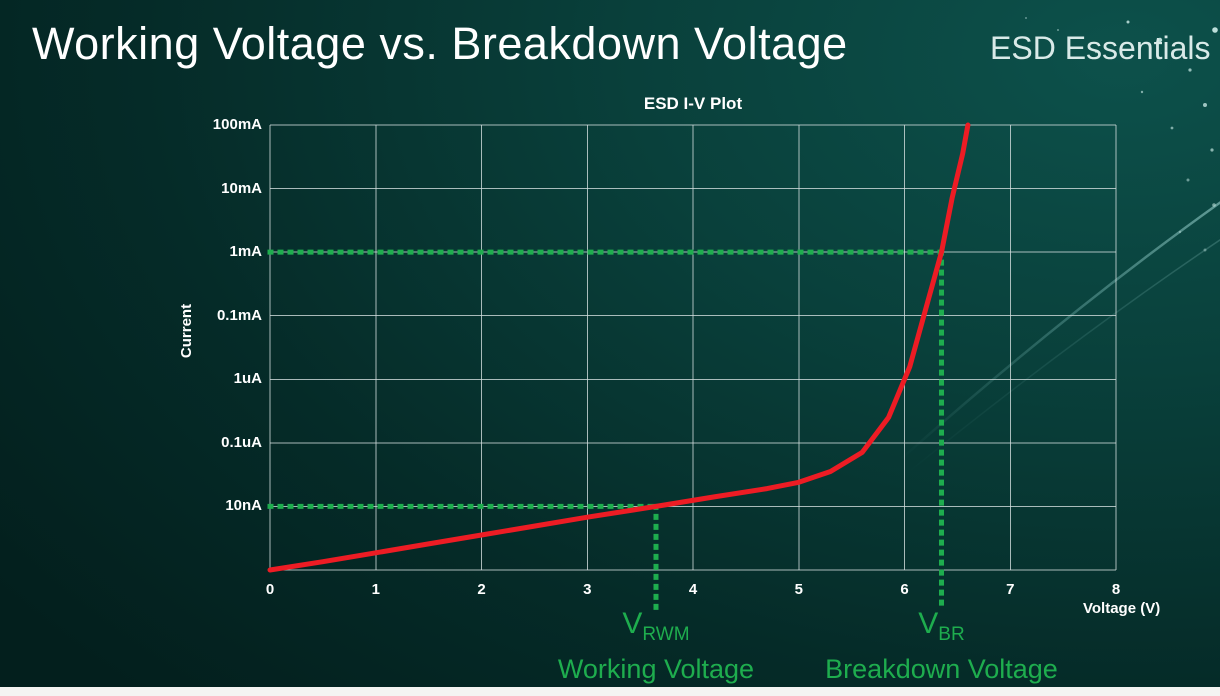 This screenshot has width=1220, height=696. I want to click on x-tick-label: 3, so click(587, 589).